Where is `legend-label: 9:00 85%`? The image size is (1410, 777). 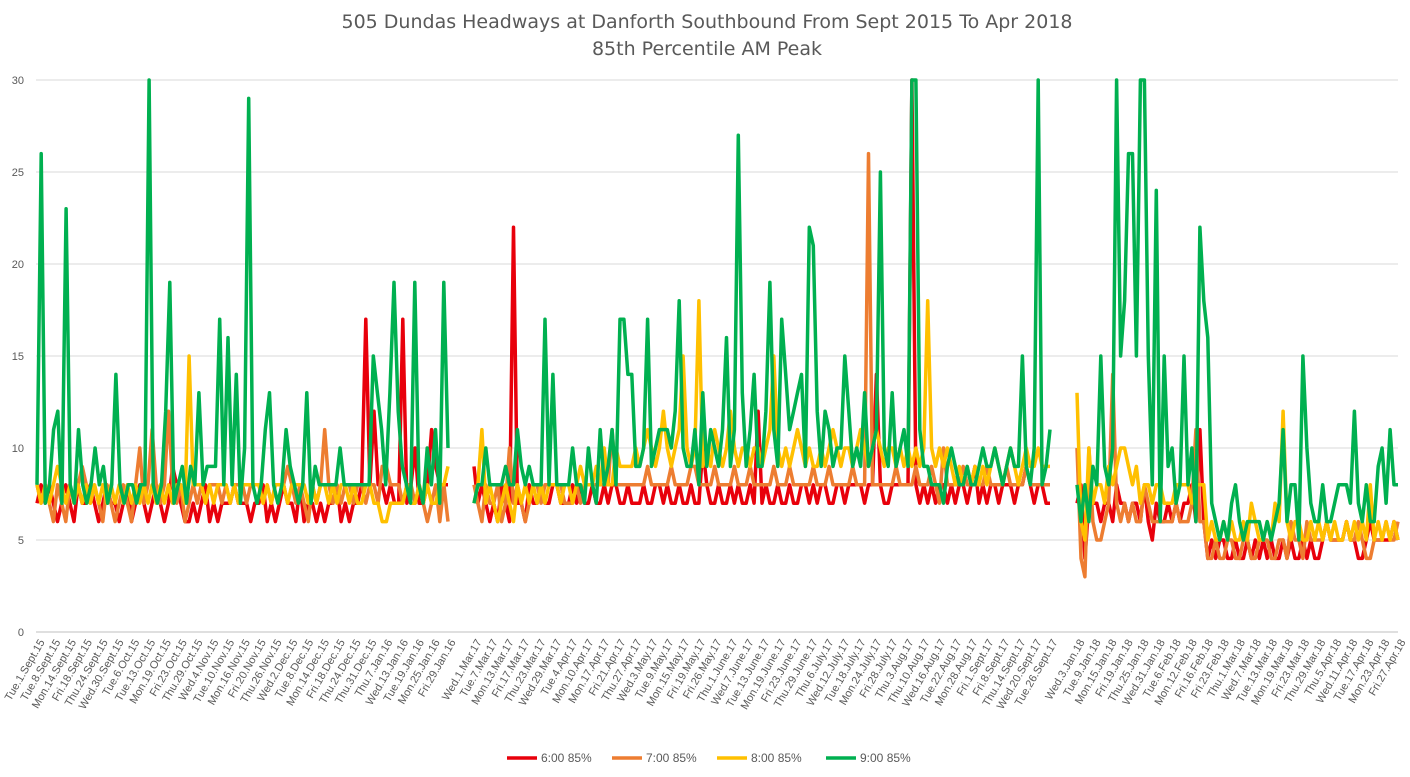 legend-label: 9:00 85% is located at coordinates (885, 758).